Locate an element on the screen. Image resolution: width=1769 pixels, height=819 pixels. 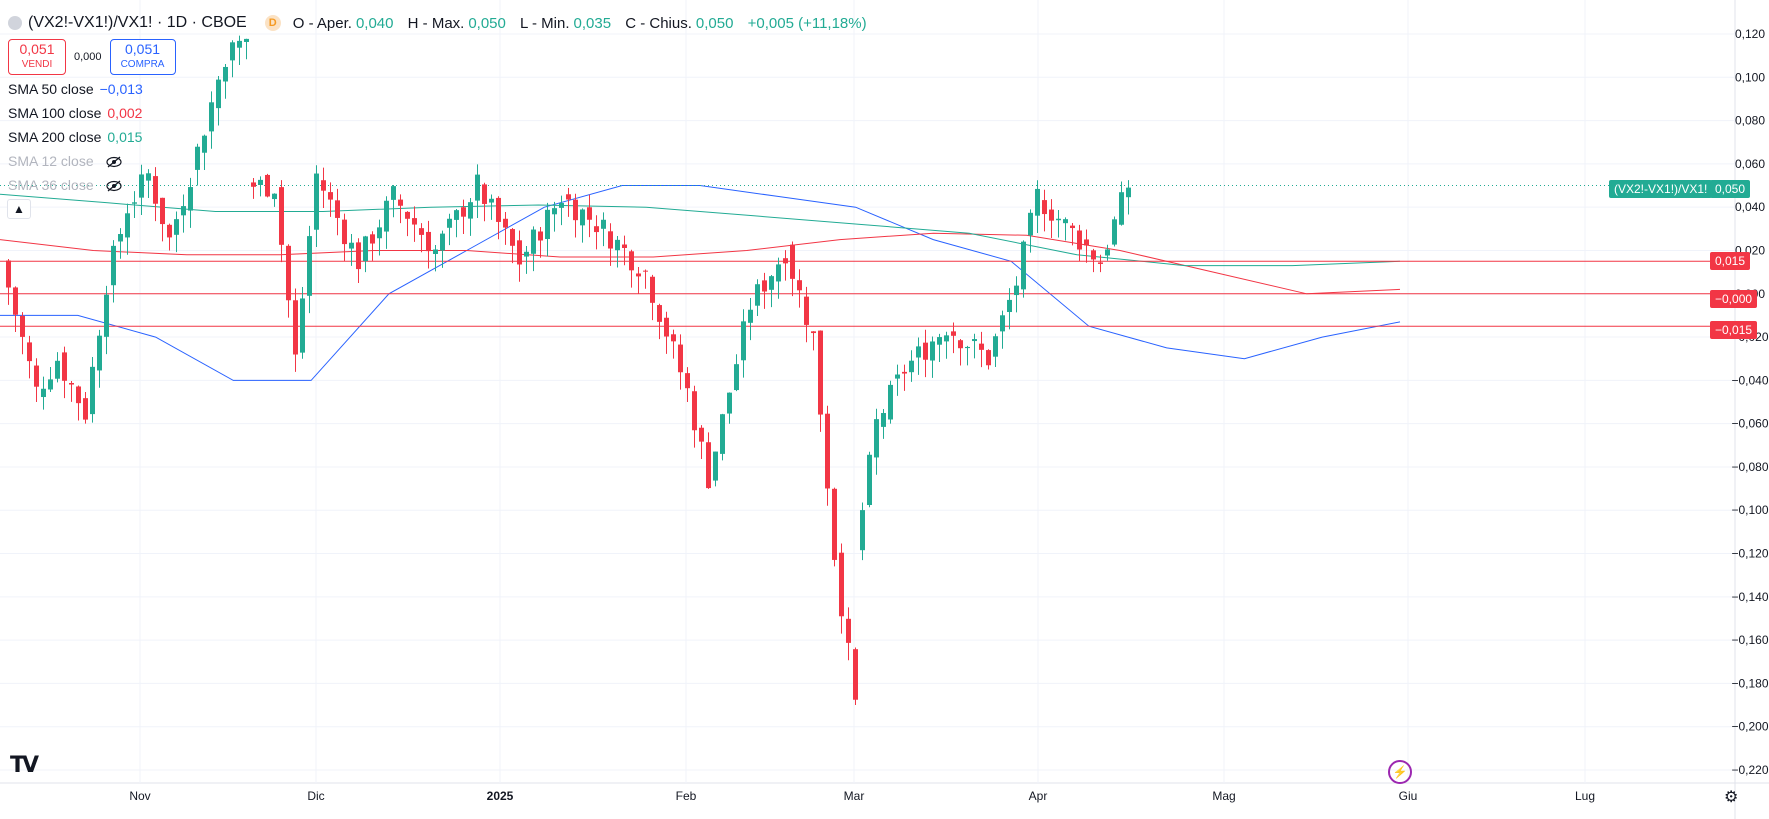
high-label: H - Max. is located at coordinates (436, 23).